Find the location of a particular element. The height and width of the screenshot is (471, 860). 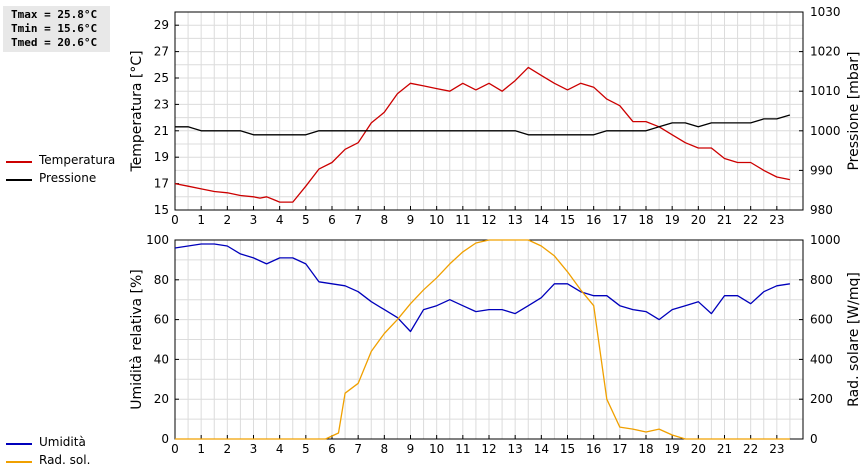

y-left-tick-label: 0 is located at coordinates (165, 439).